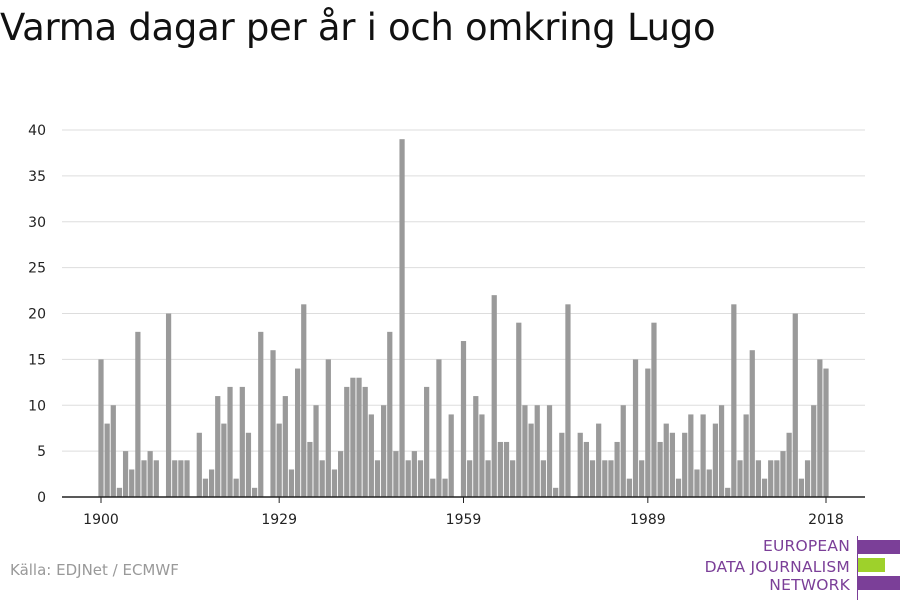  Describe the element at coordinates (101, 520) in the screenshot. I see `x-tick-label: 1900` at that location.